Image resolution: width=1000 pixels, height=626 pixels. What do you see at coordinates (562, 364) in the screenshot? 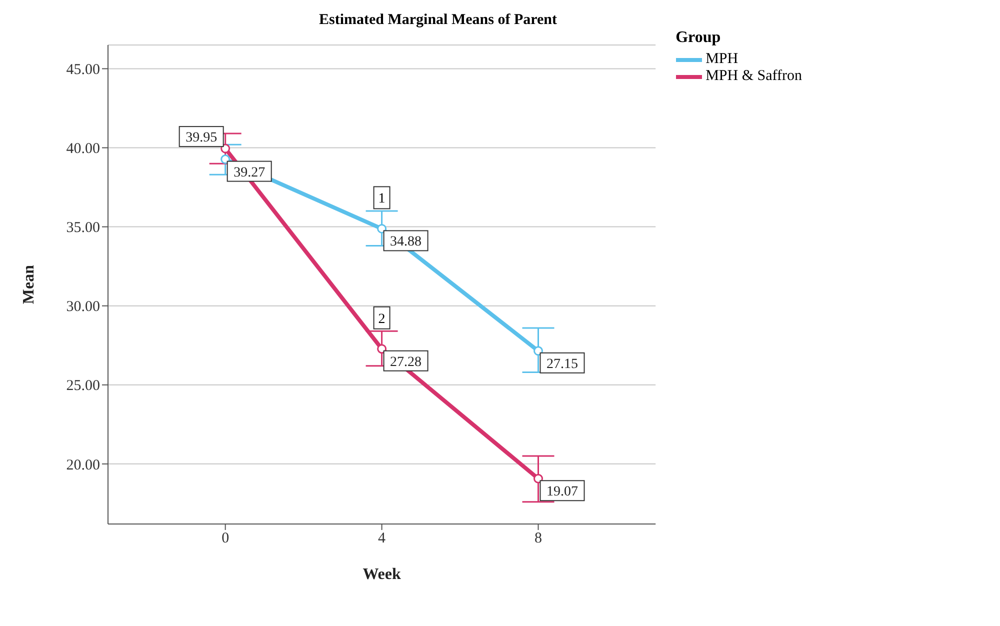
I see `data-label: 27.15` at bounding box center [562, 364].